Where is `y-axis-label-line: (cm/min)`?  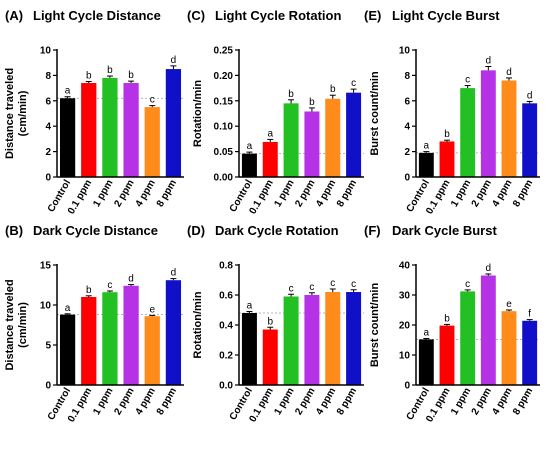
y-axis-label-line: (cm/min) is located at coordinates (23, 113).